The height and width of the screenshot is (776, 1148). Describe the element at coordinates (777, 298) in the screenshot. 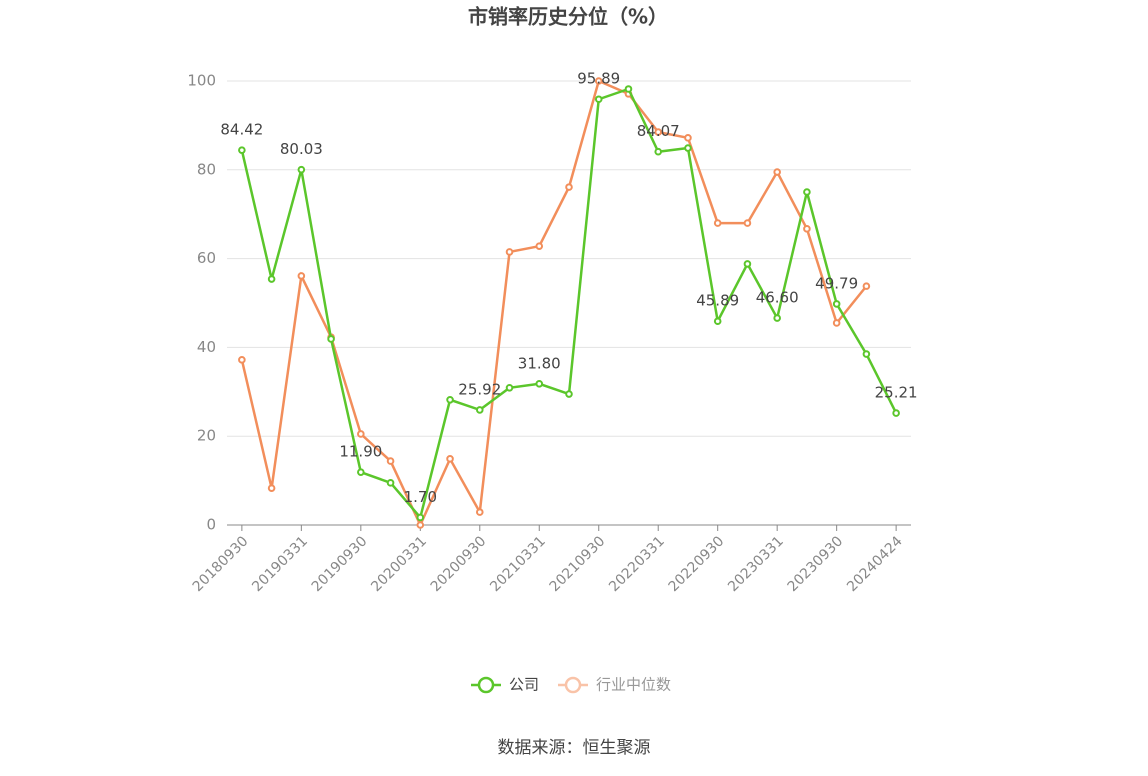

I see `value-label: 46.60` at that location.